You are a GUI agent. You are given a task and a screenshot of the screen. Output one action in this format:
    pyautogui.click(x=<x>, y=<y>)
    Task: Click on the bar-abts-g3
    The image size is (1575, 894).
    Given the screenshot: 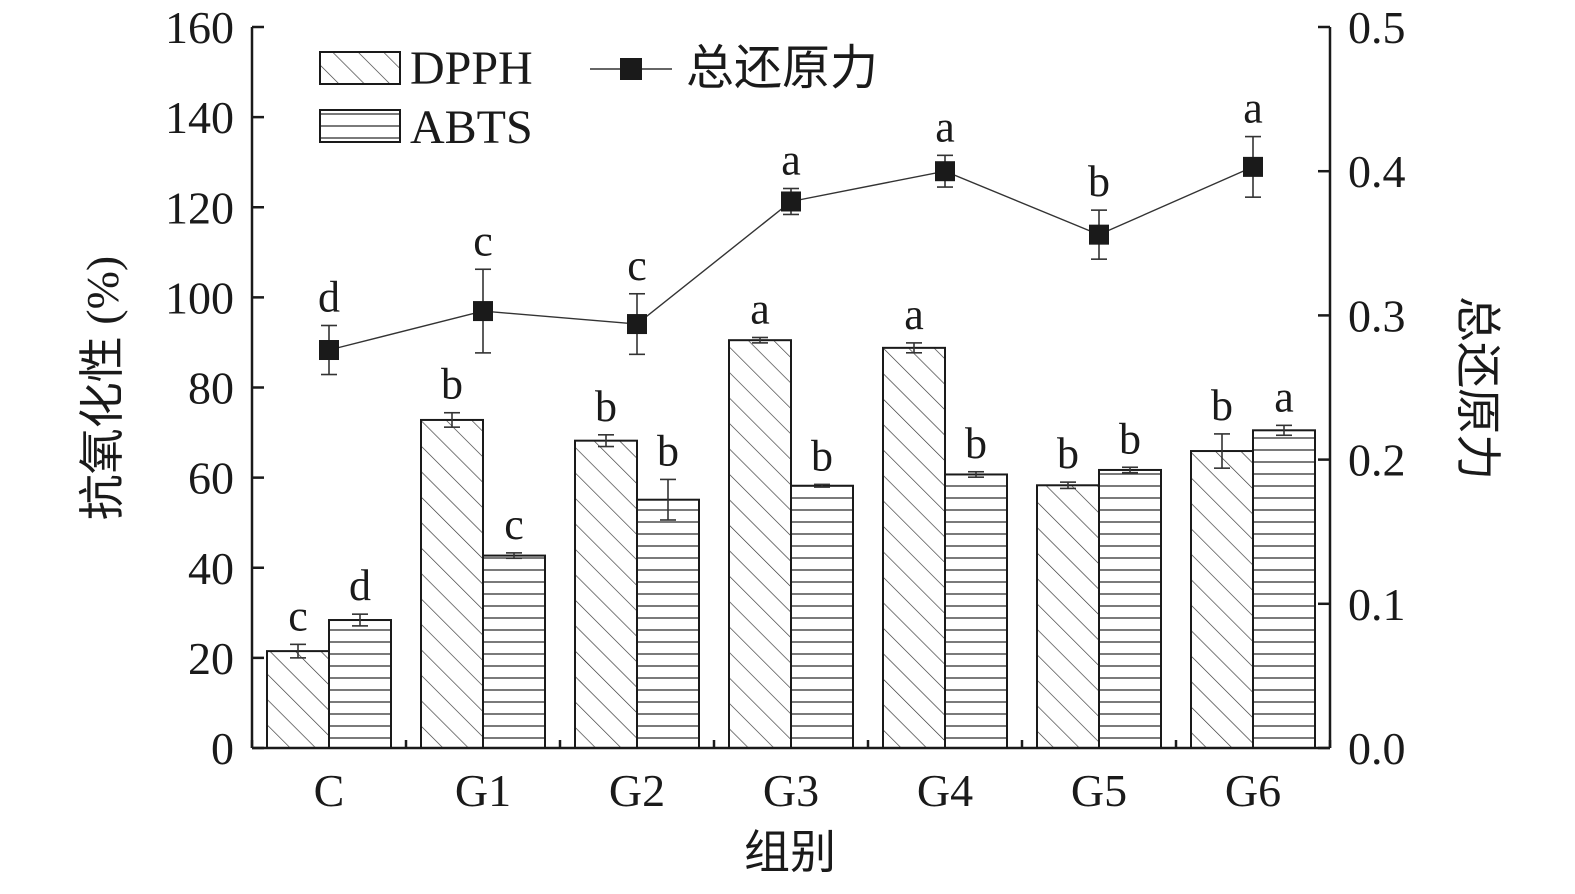 What is the action you would take?
    pyautogui.click(x=822, y=616)
    